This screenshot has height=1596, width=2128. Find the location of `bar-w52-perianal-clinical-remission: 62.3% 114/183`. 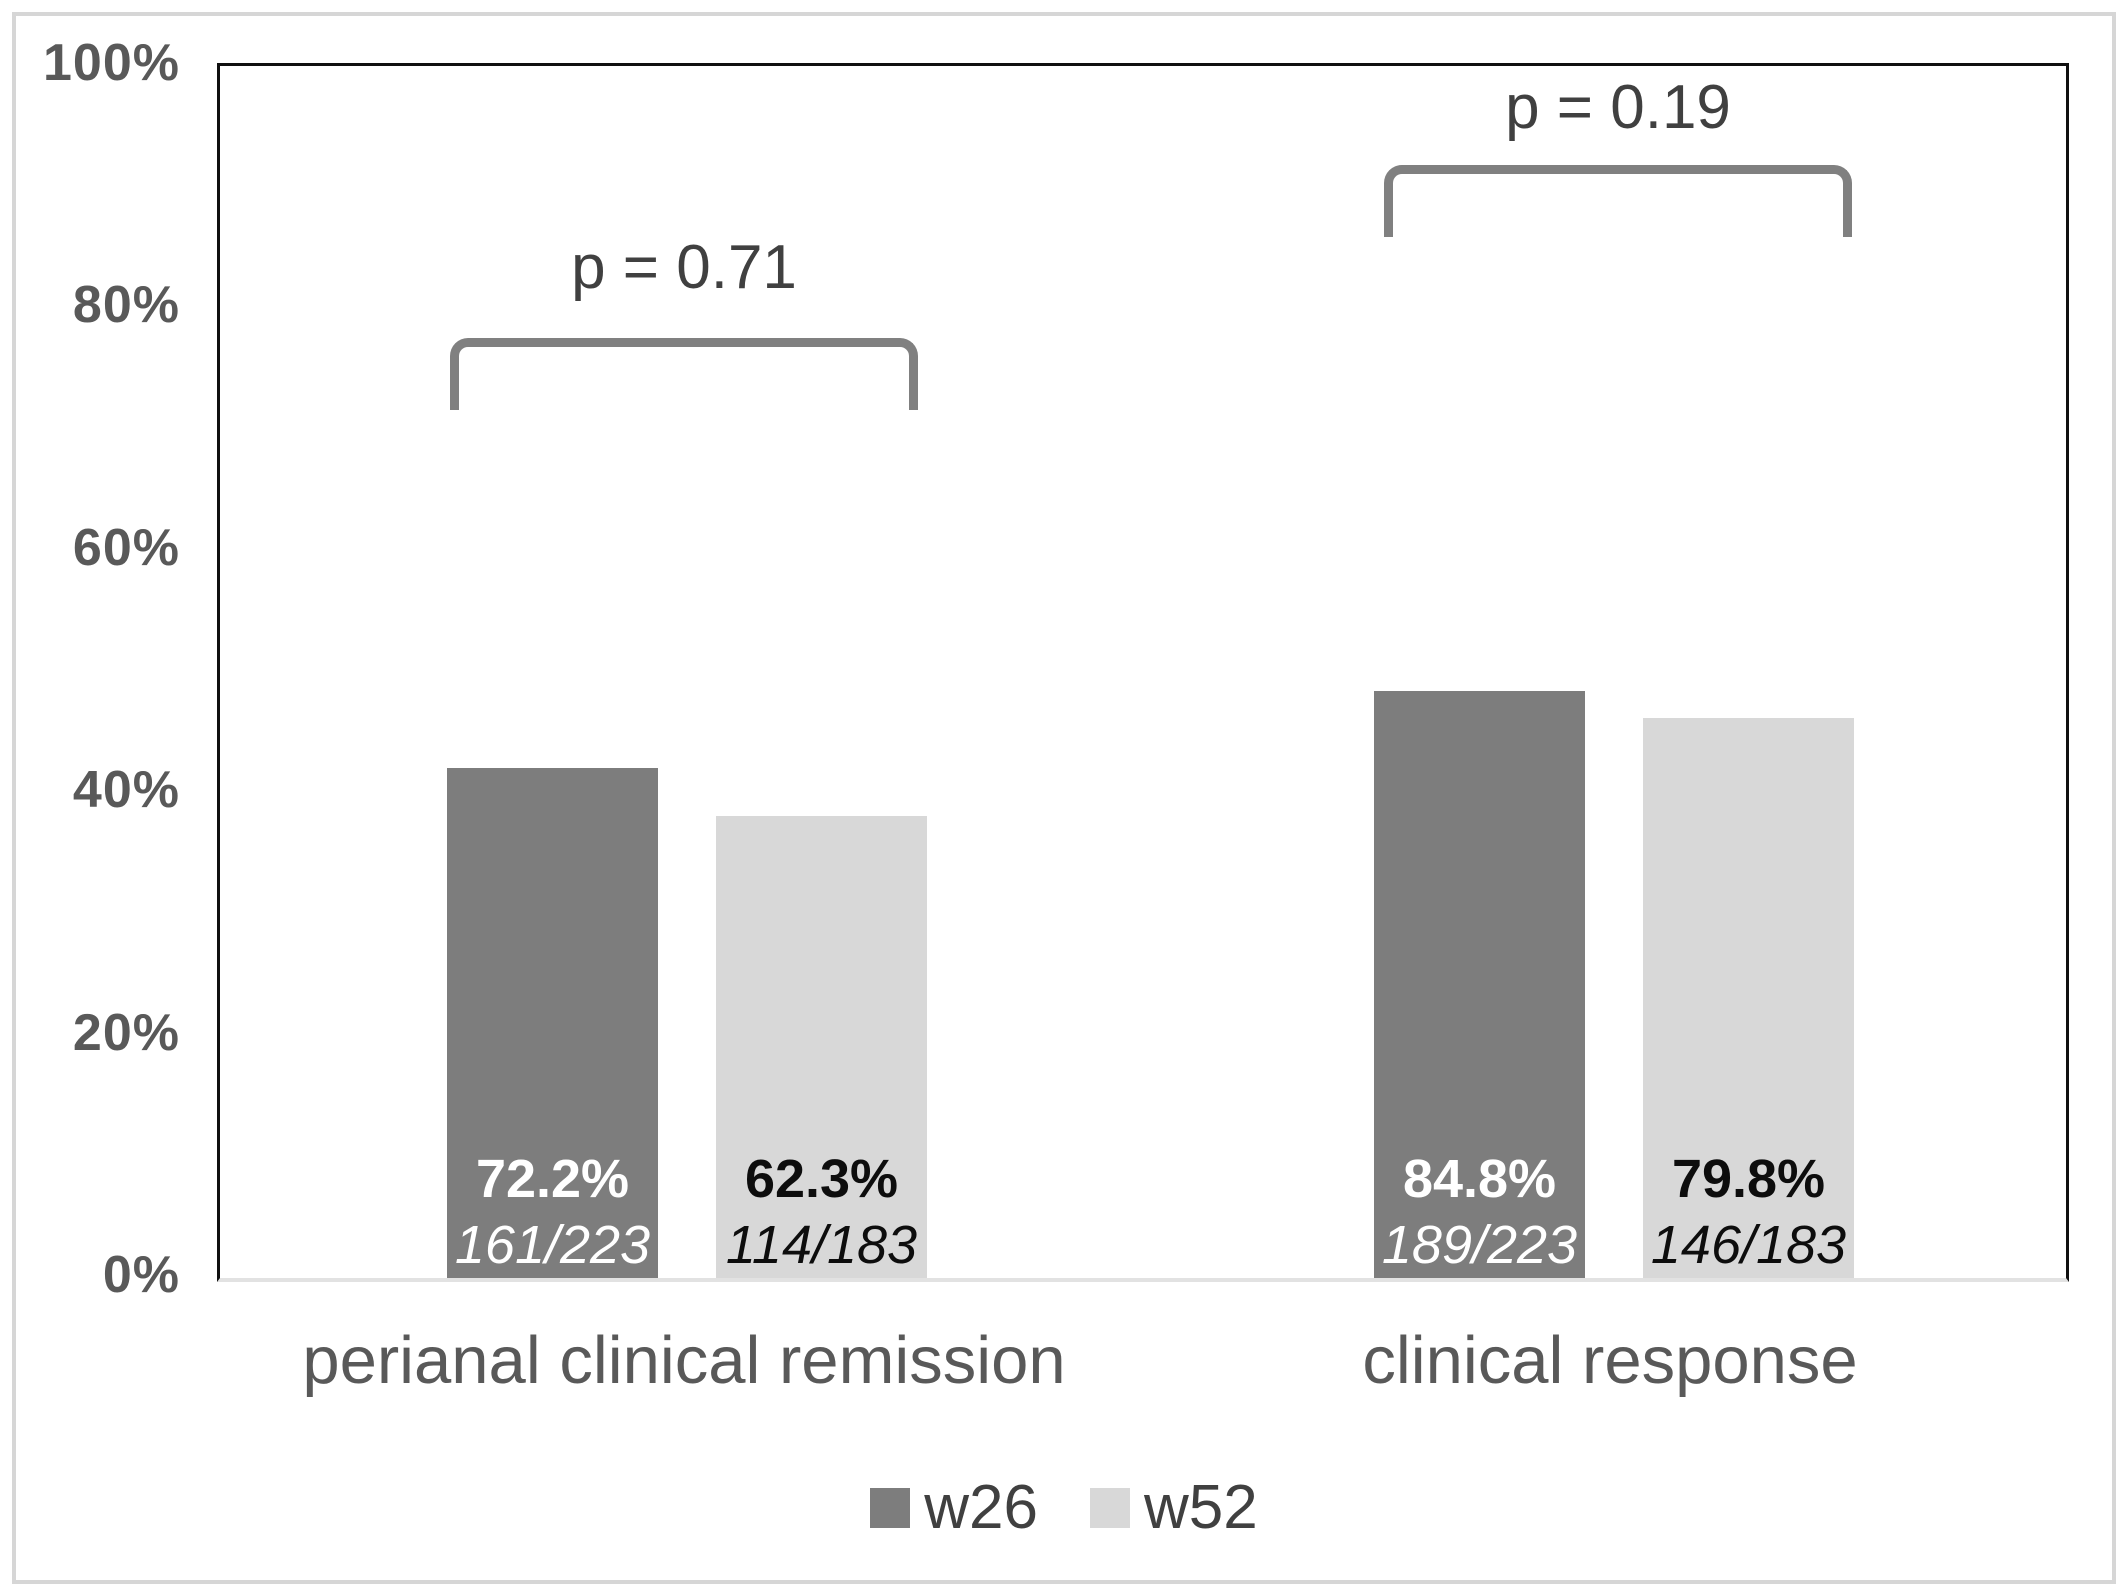

bar-w52-perianal-clinical-remission: 62.3% 114/183 is located at coordinates (821, 1047).